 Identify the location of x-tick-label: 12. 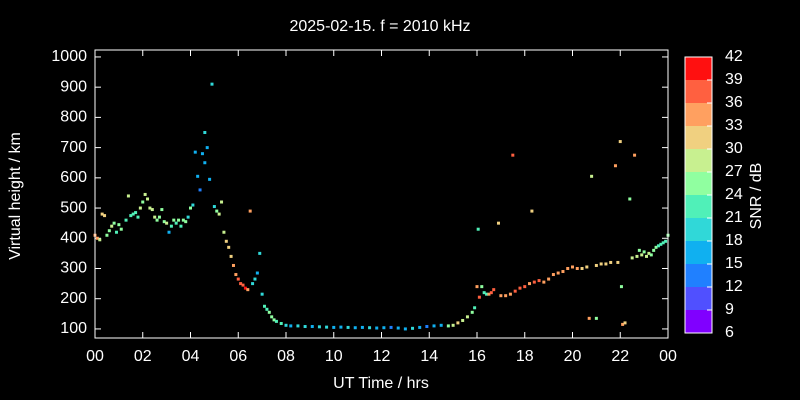
(382, 356).